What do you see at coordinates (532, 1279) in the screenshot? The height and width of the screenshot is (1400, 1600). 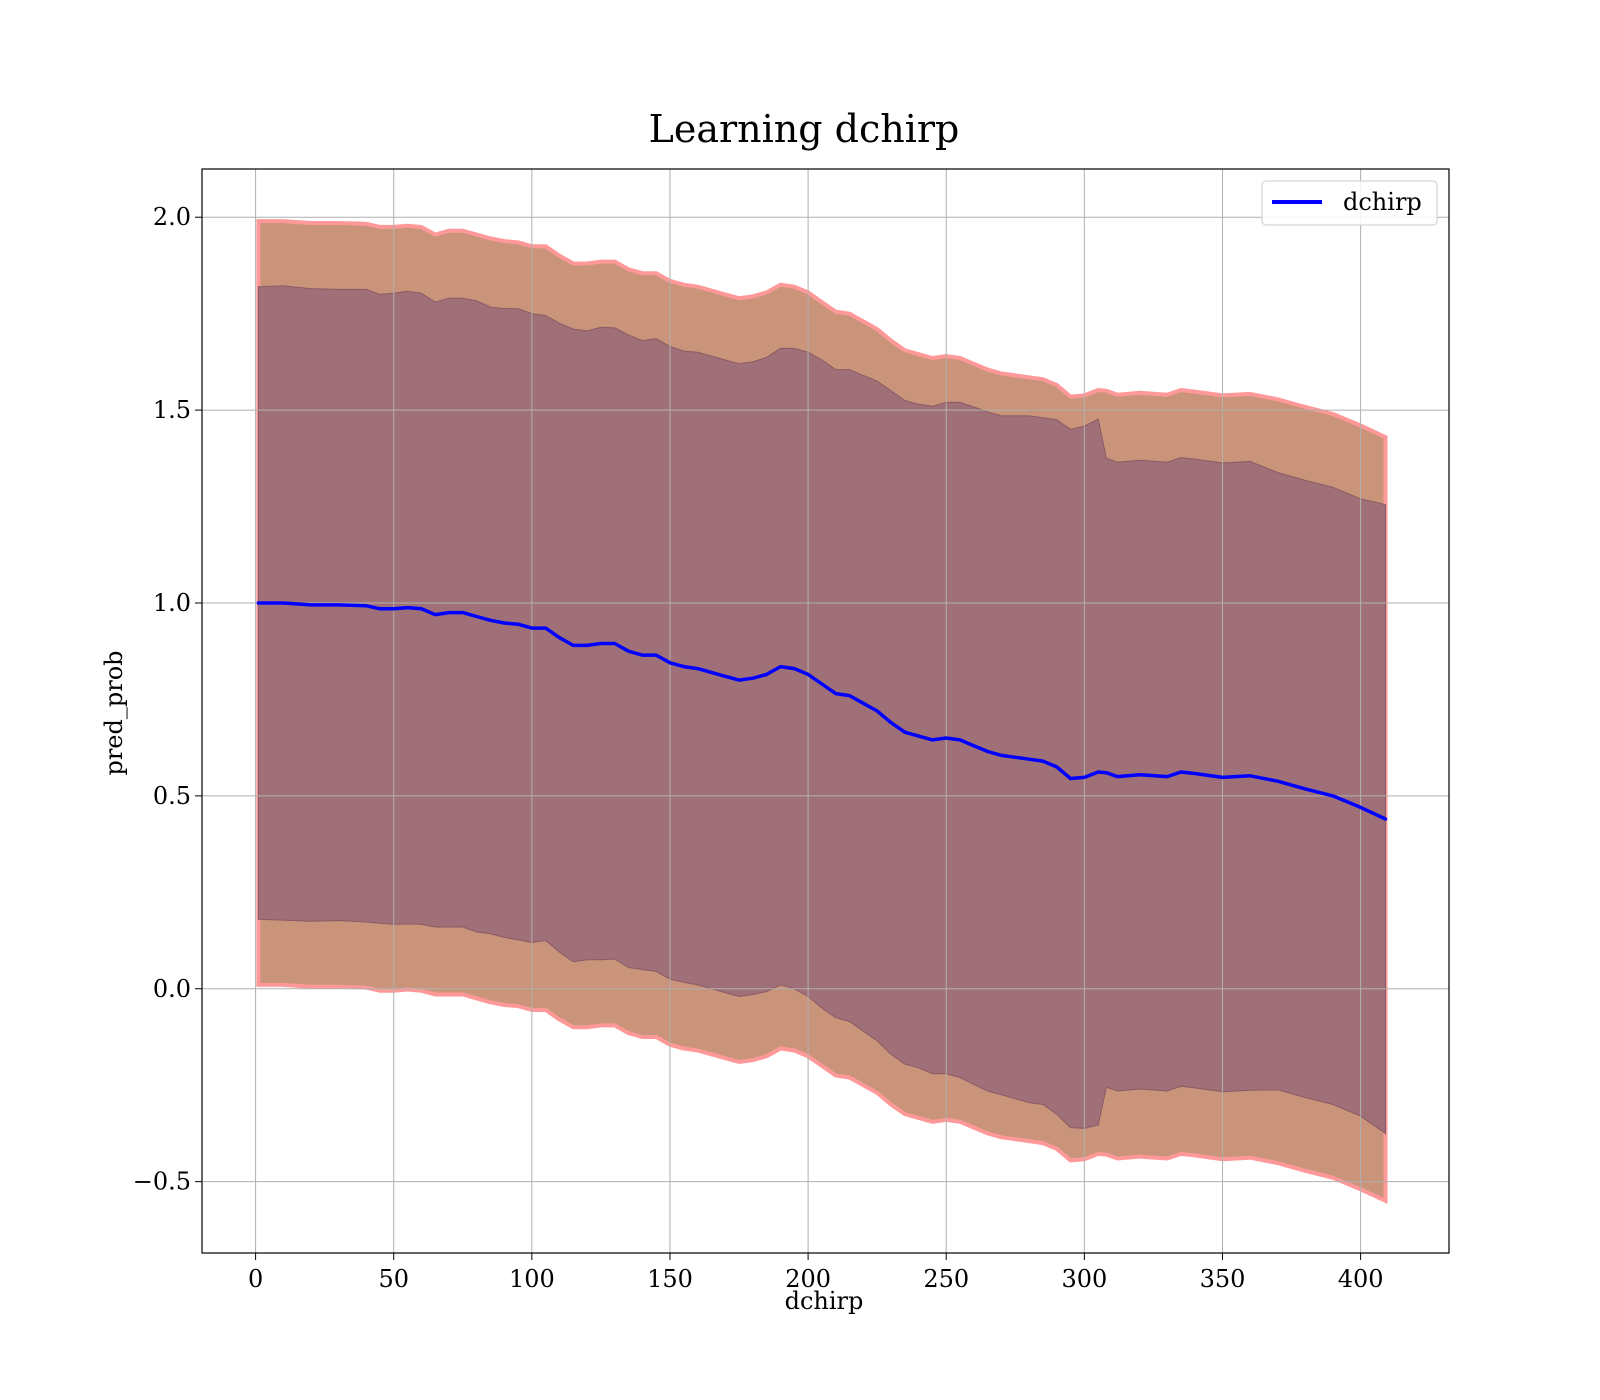 I see `x-tick-label: 100` at bounding box center [532, 1279].